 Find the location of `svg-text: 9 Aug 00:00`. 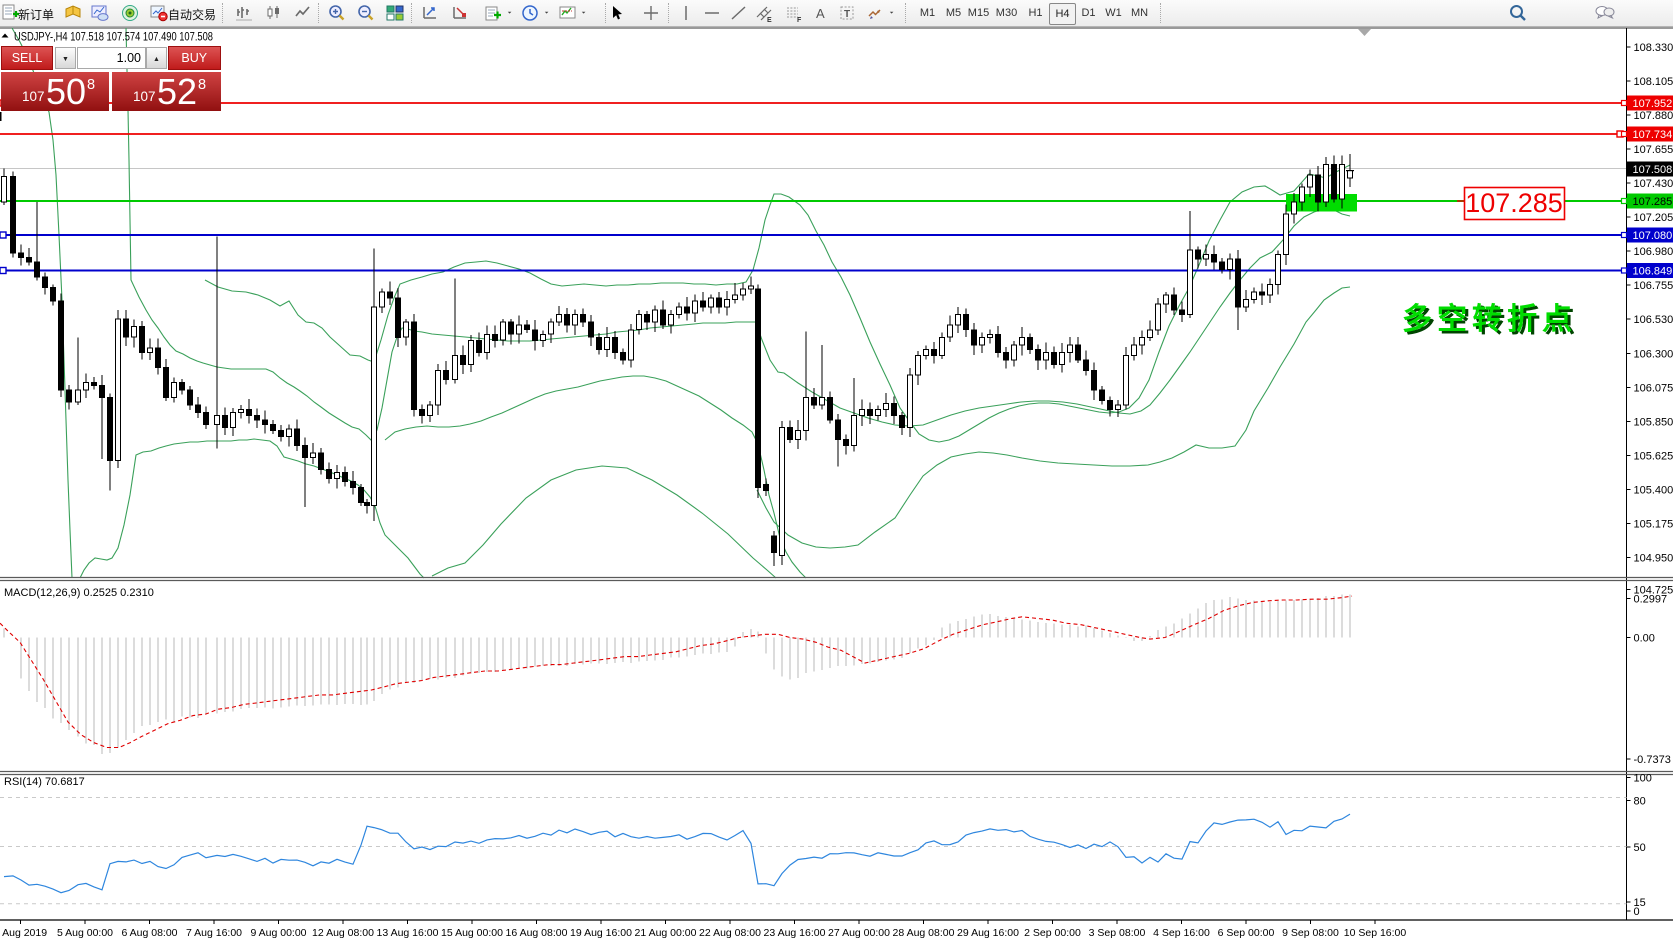

svg-text: 9 Aug 00:00 is located at coordinates (278, 933).